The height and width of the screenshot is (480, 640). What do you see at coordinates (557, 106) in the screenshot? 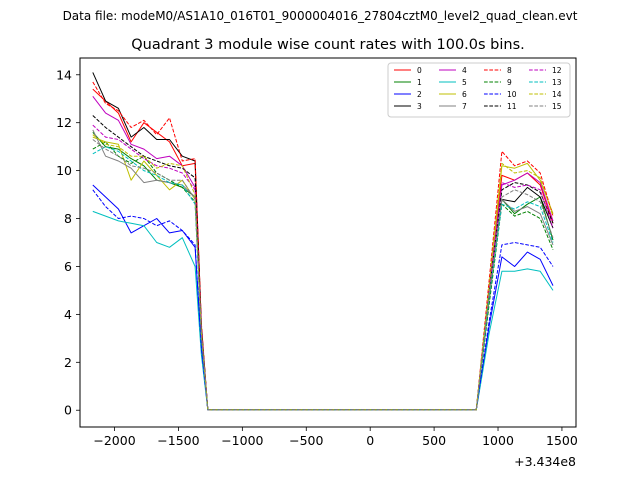
I see `legend-label-15: 15` at bounding box center [557, 106].